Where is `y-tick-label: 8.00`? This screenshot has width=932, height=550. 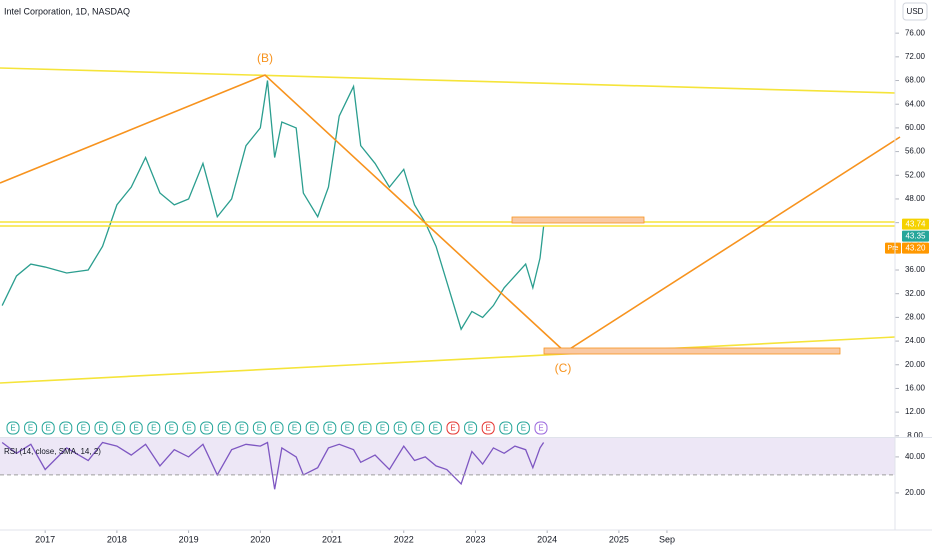
y-tick-label: 8.00 is located at coordinates (915, 435).